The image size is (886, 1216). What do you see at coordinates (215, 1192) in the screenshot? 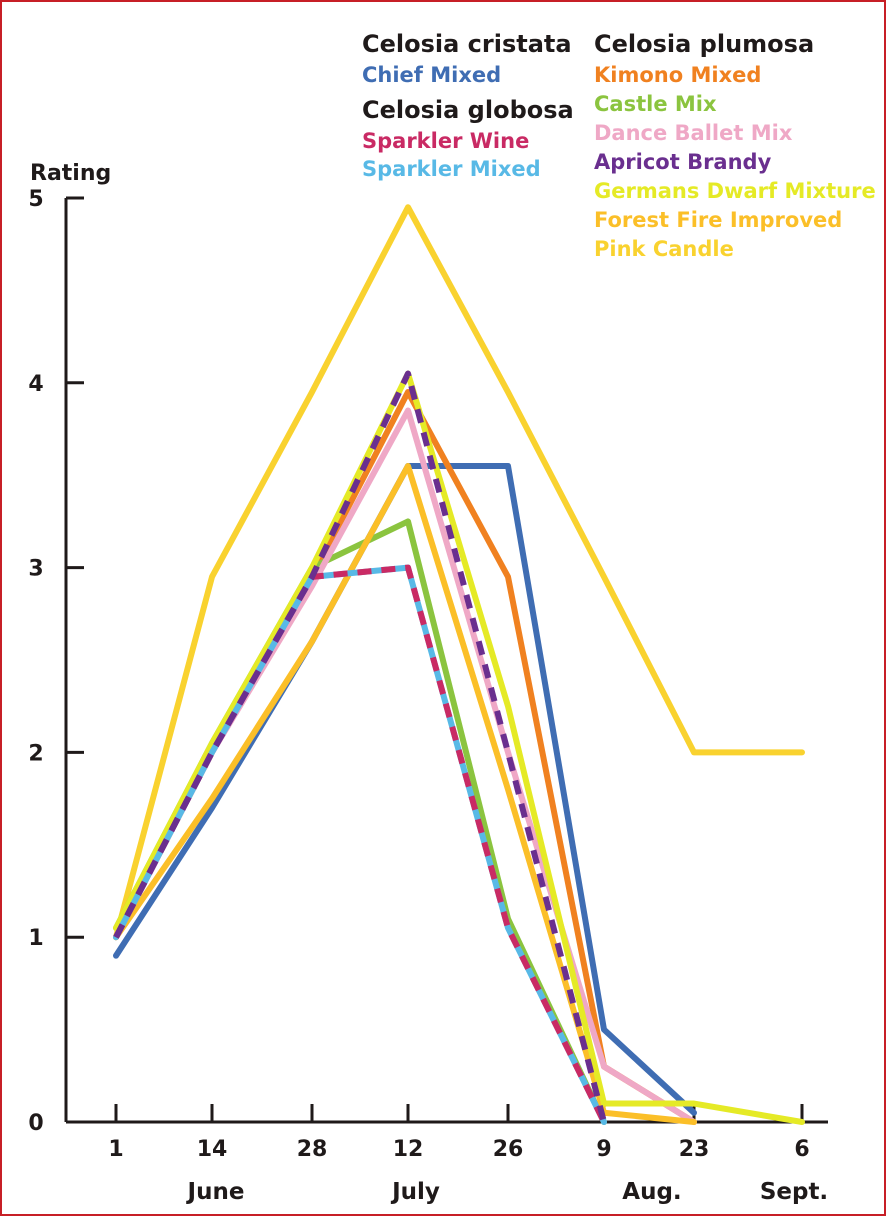
I see `month-label: June` at bounding box center [215, 1192].